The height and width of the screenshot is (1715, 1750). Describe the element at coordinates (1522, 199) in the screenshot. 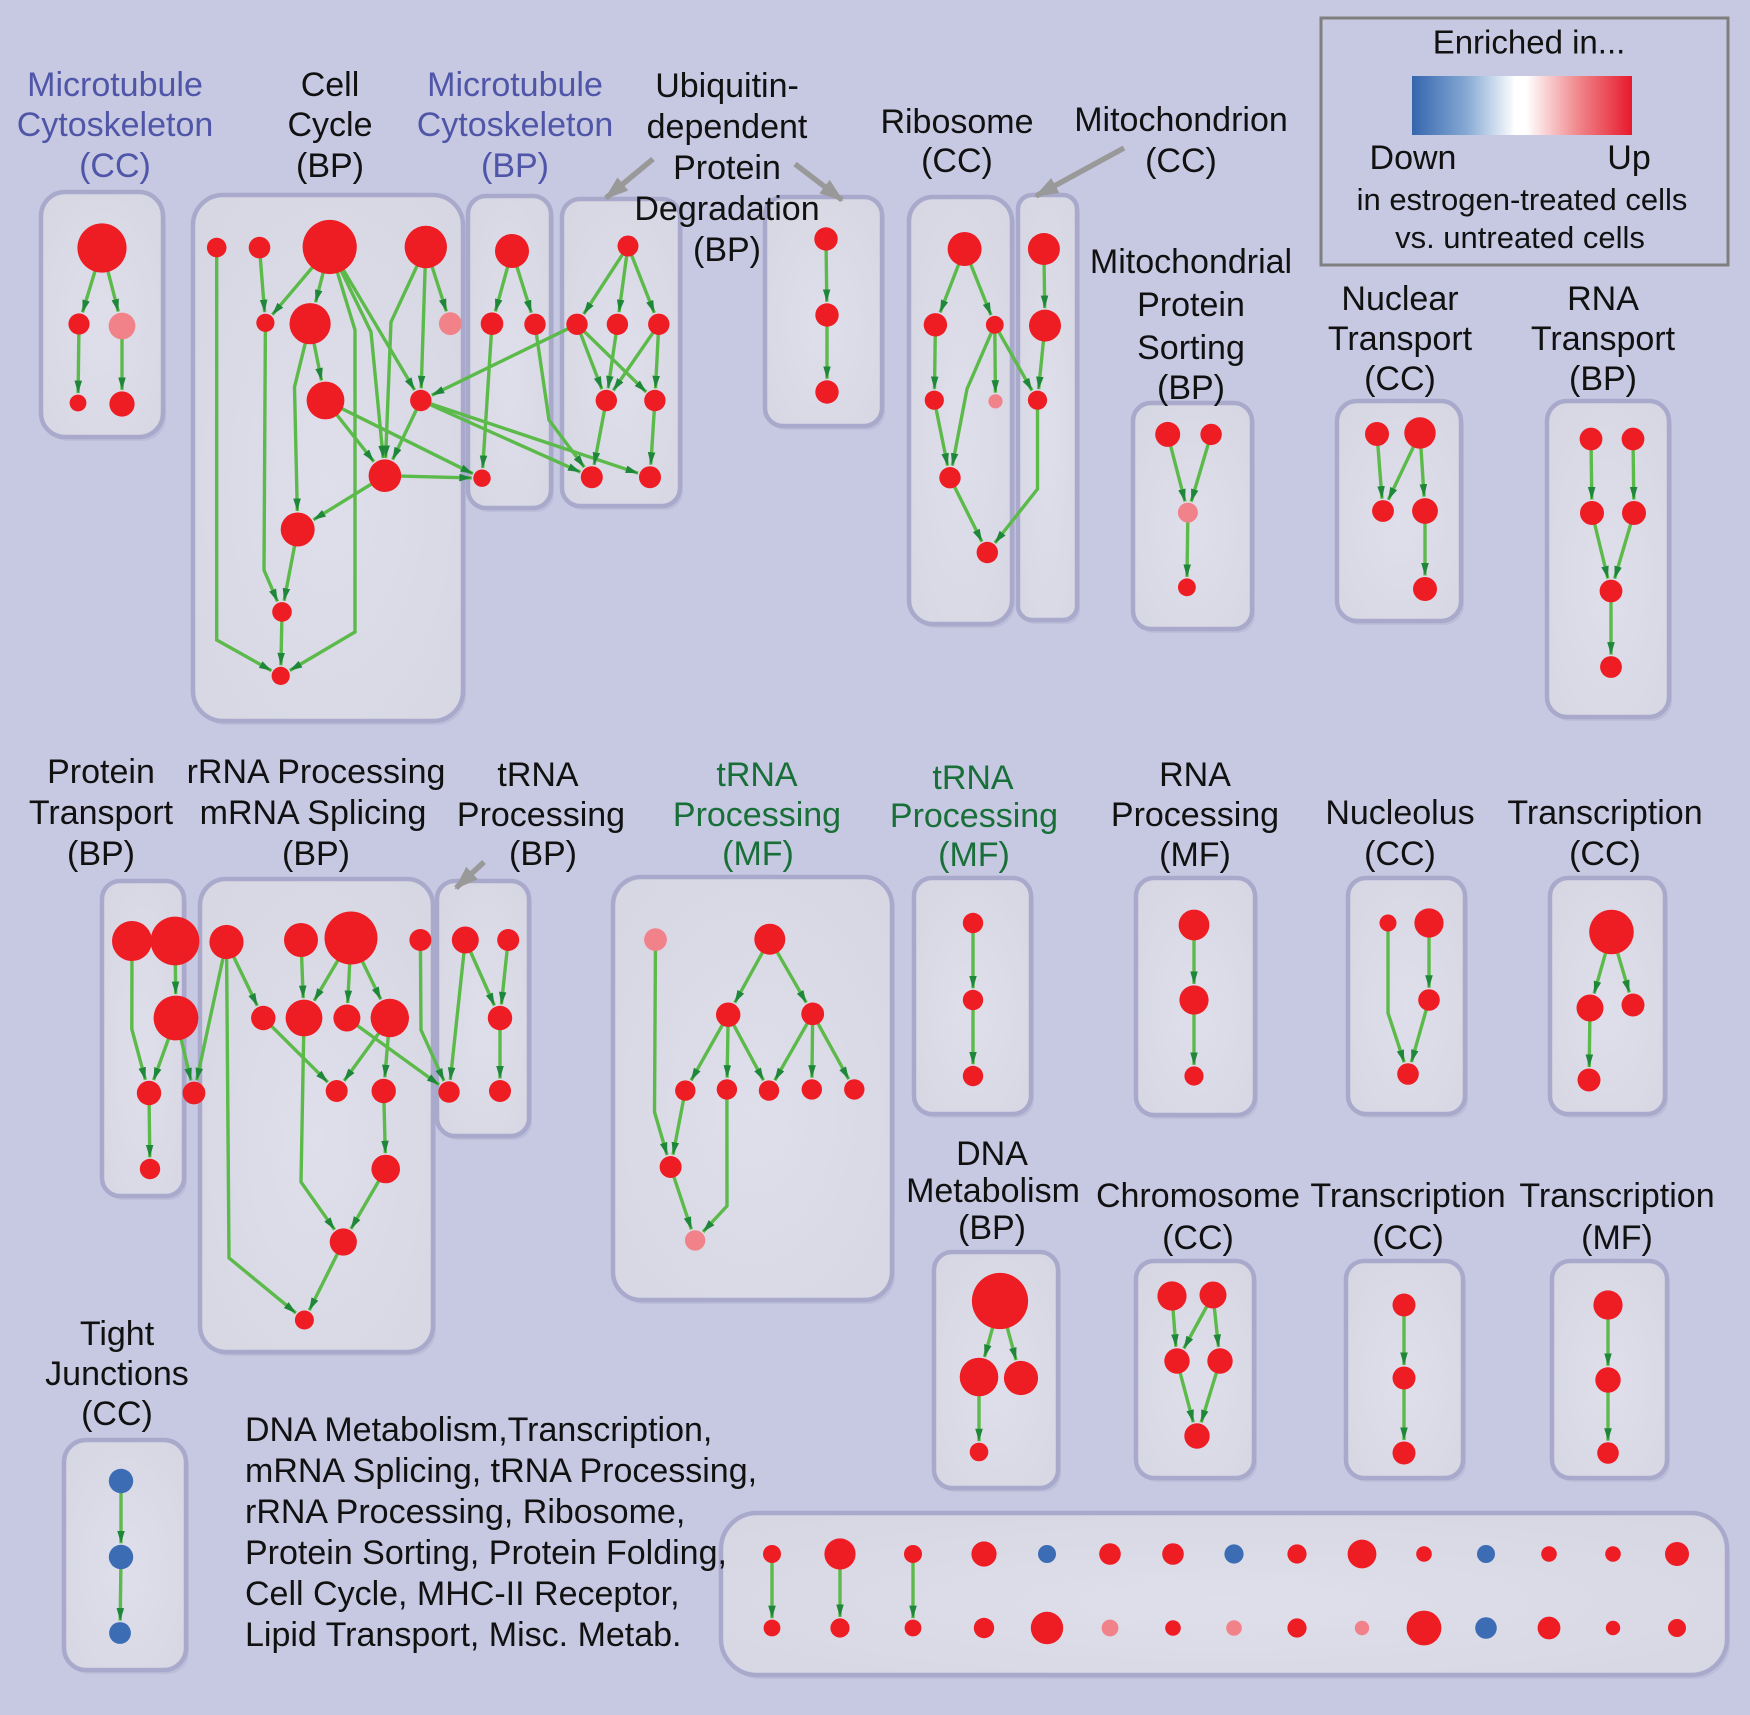

I see `svg-text: in estrogen-treated cells` at that location.